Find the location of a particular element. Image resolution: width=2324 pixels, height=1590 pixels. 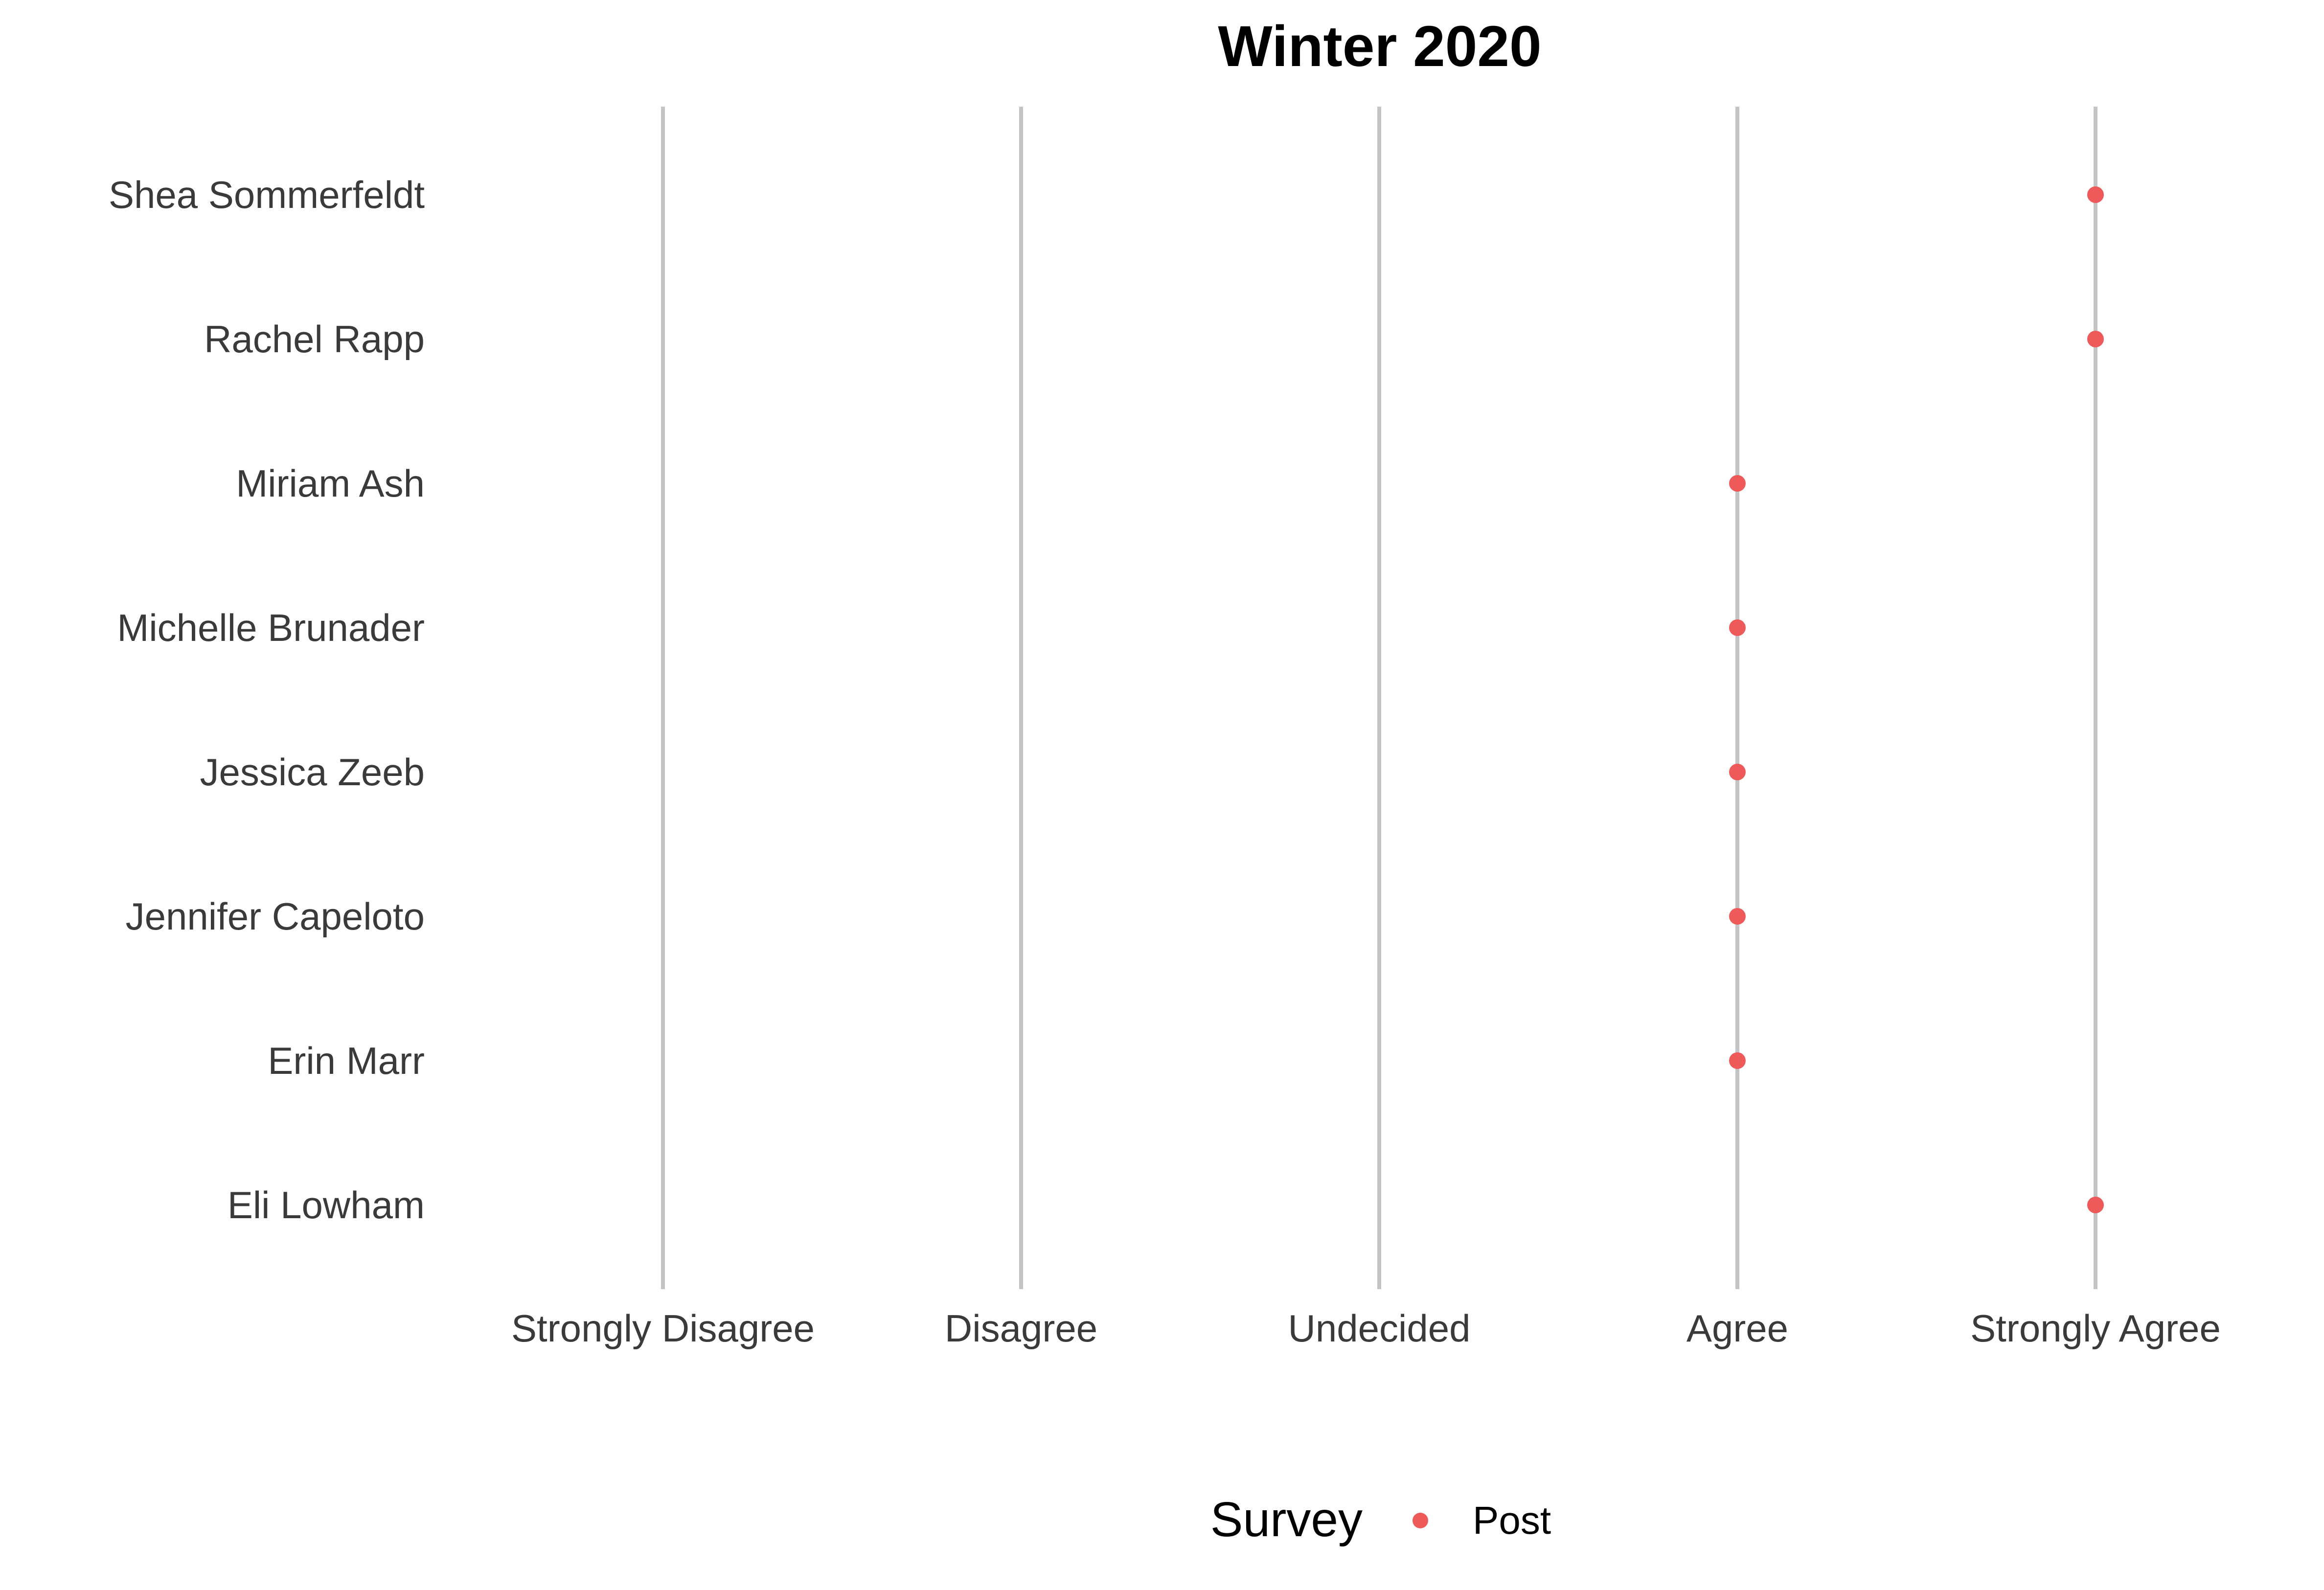

x-tick-agree: Agree is located at coordinates (1737, 1328).